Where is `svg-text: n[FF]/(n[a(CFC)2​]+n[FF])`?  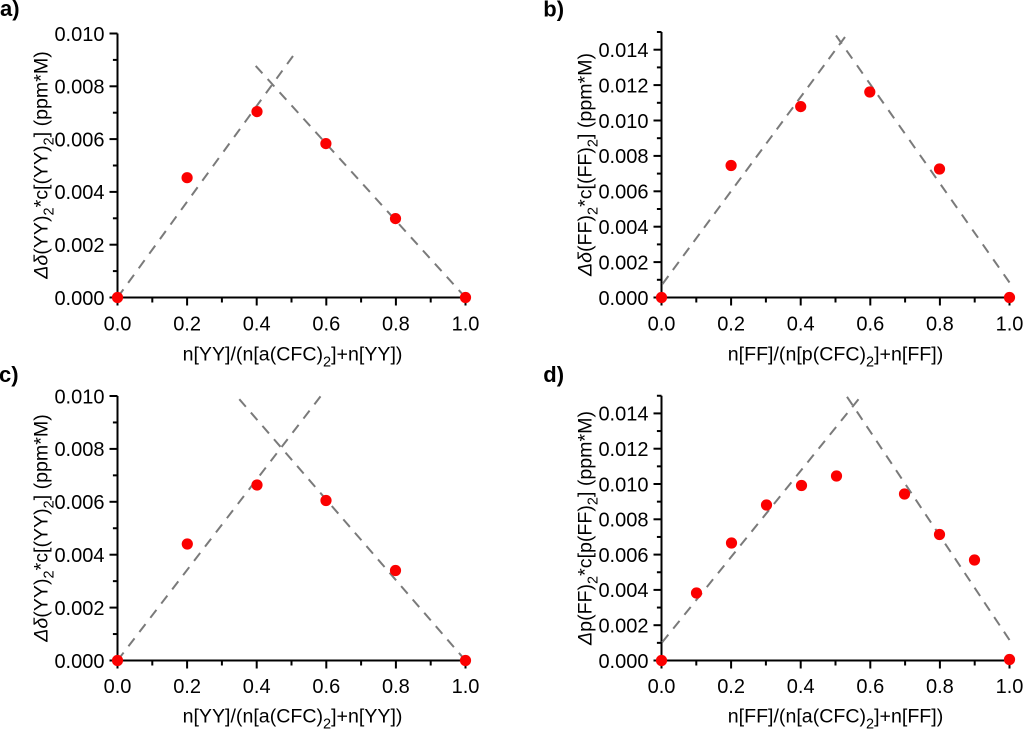
svg-text: n[FF]/(n[a(CFC)2​]+n[FF]) is located at coordinates (835, 718).